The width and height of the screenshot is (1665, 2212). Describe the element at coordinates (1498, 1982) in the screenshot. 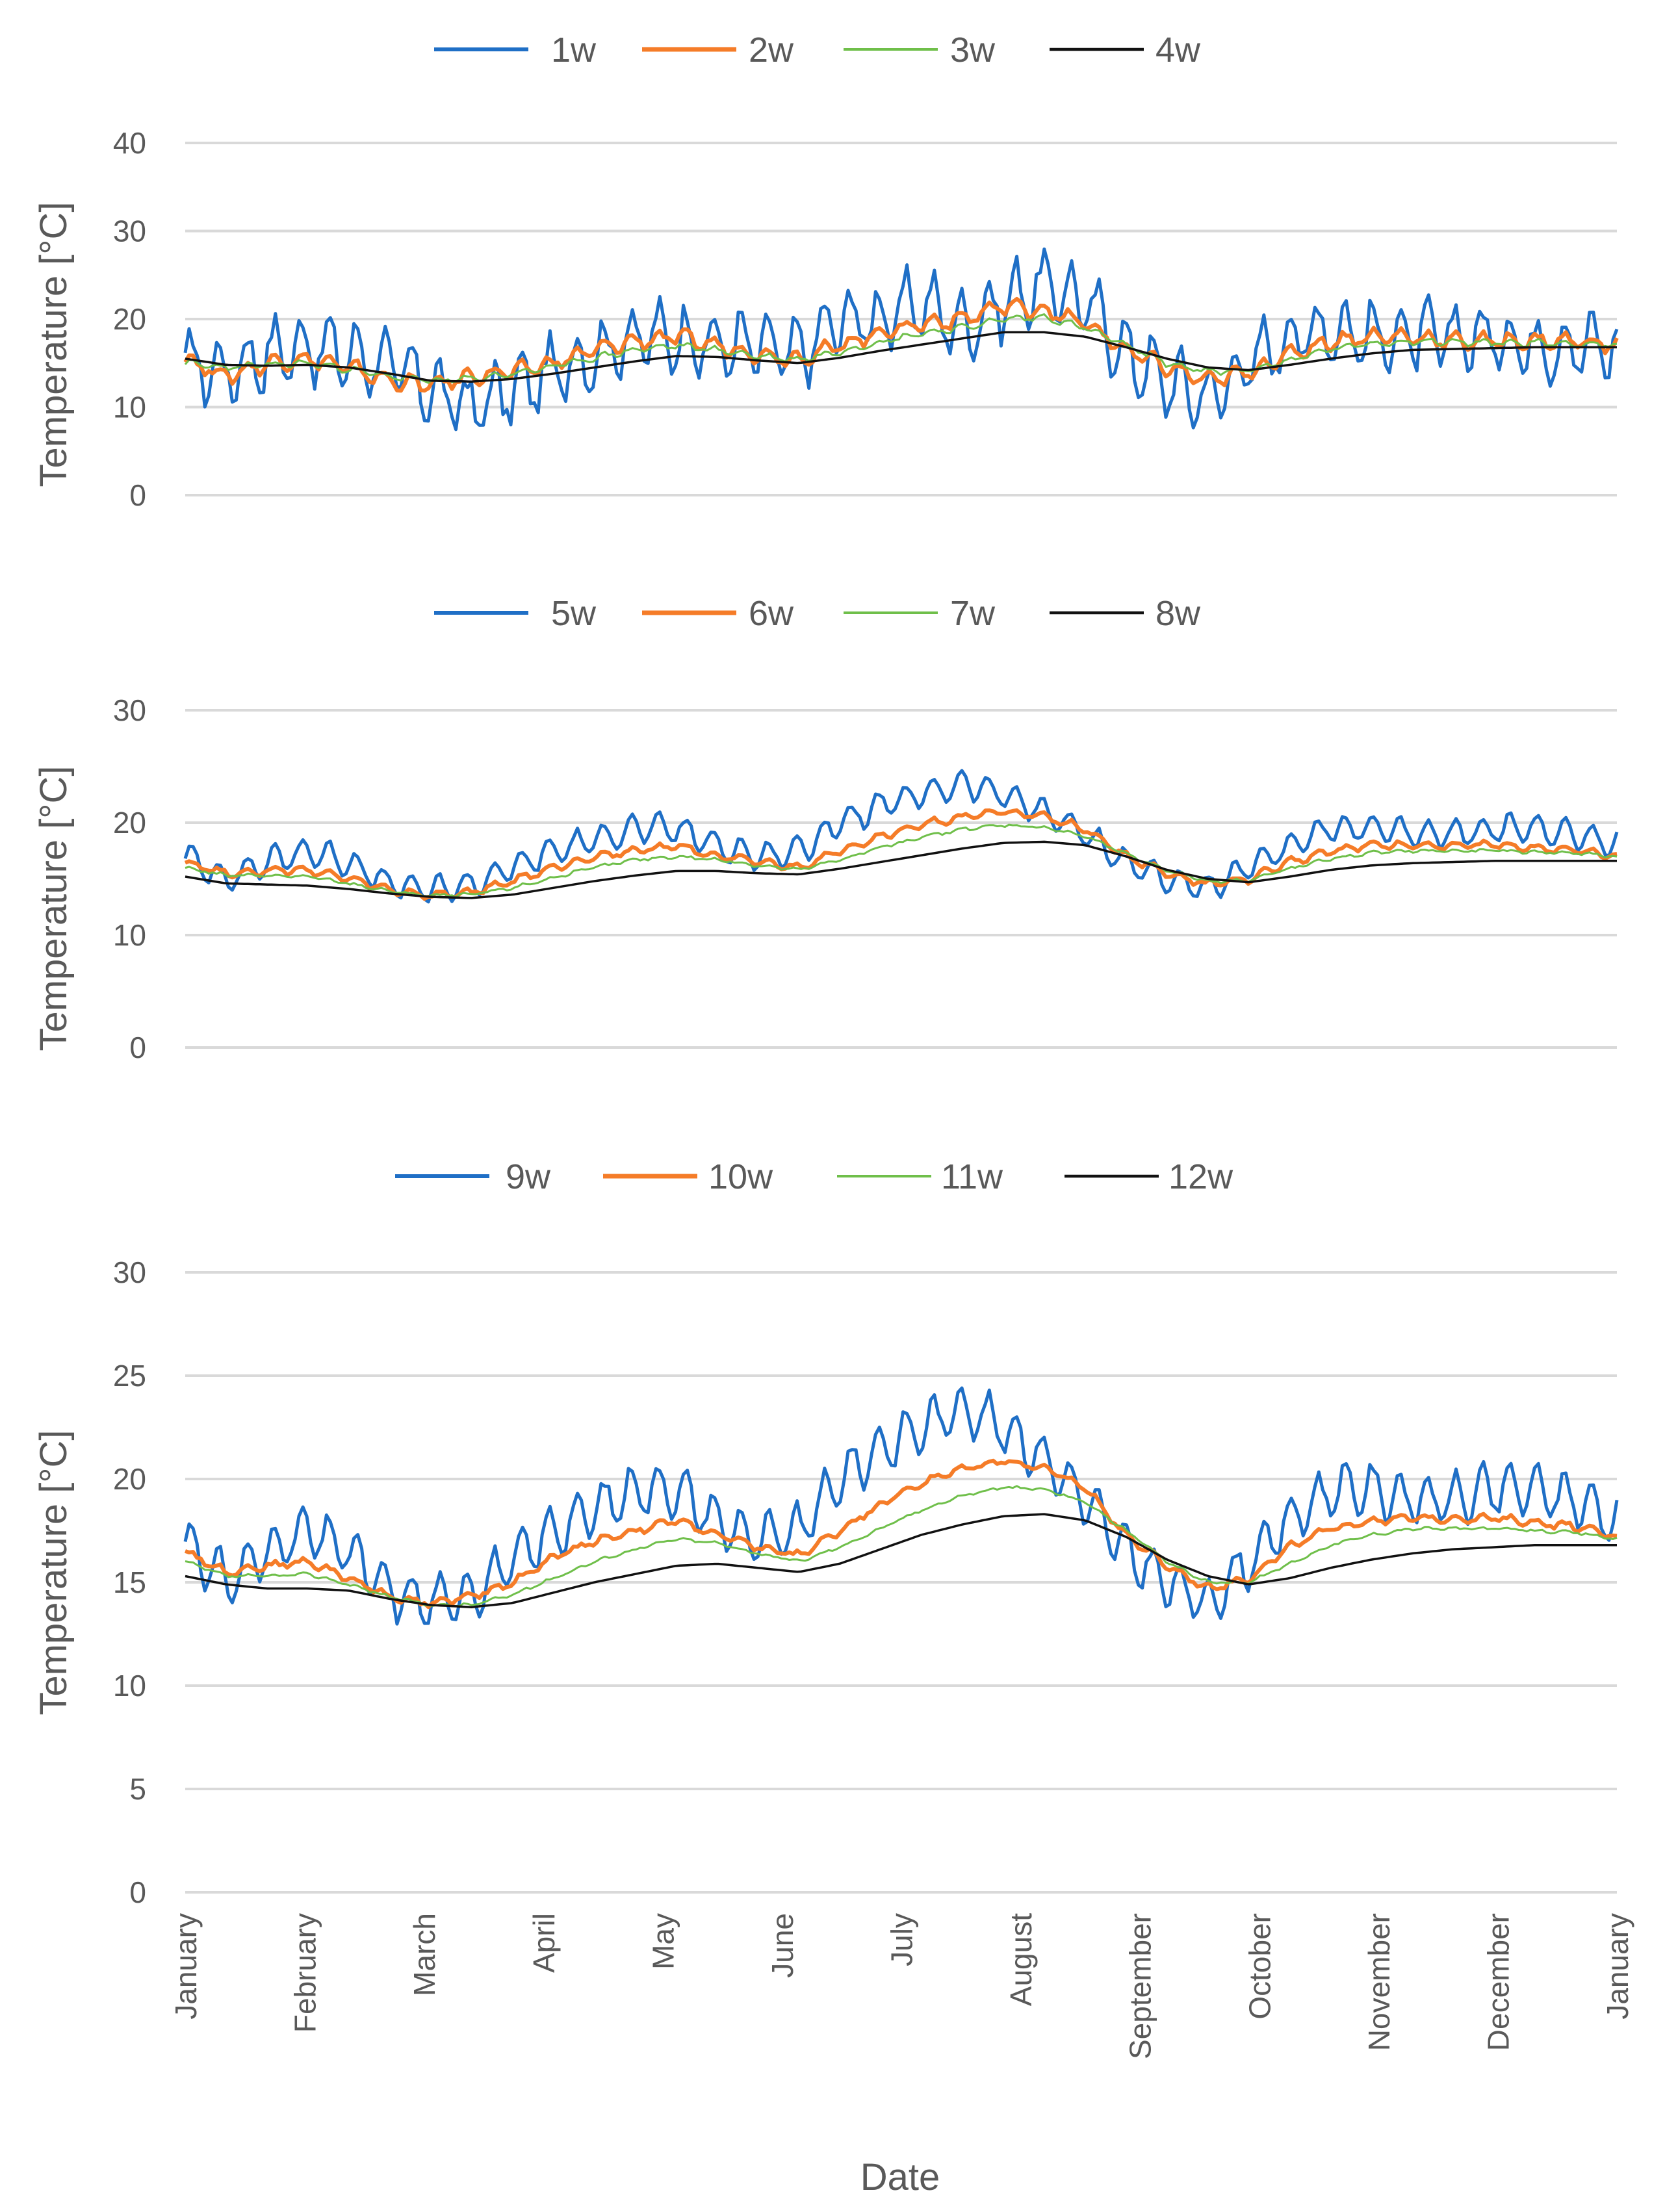

I see `x-tick-label-month: December` at that location.